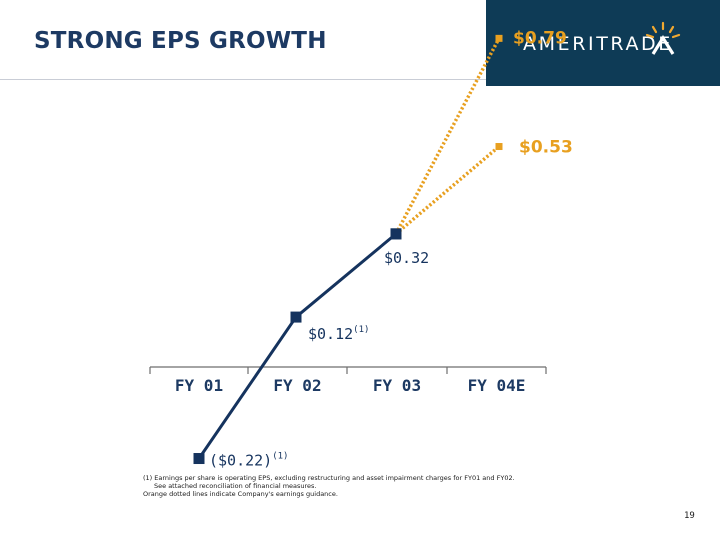  I want to click on data-label: $0.32, so click(406, 258).